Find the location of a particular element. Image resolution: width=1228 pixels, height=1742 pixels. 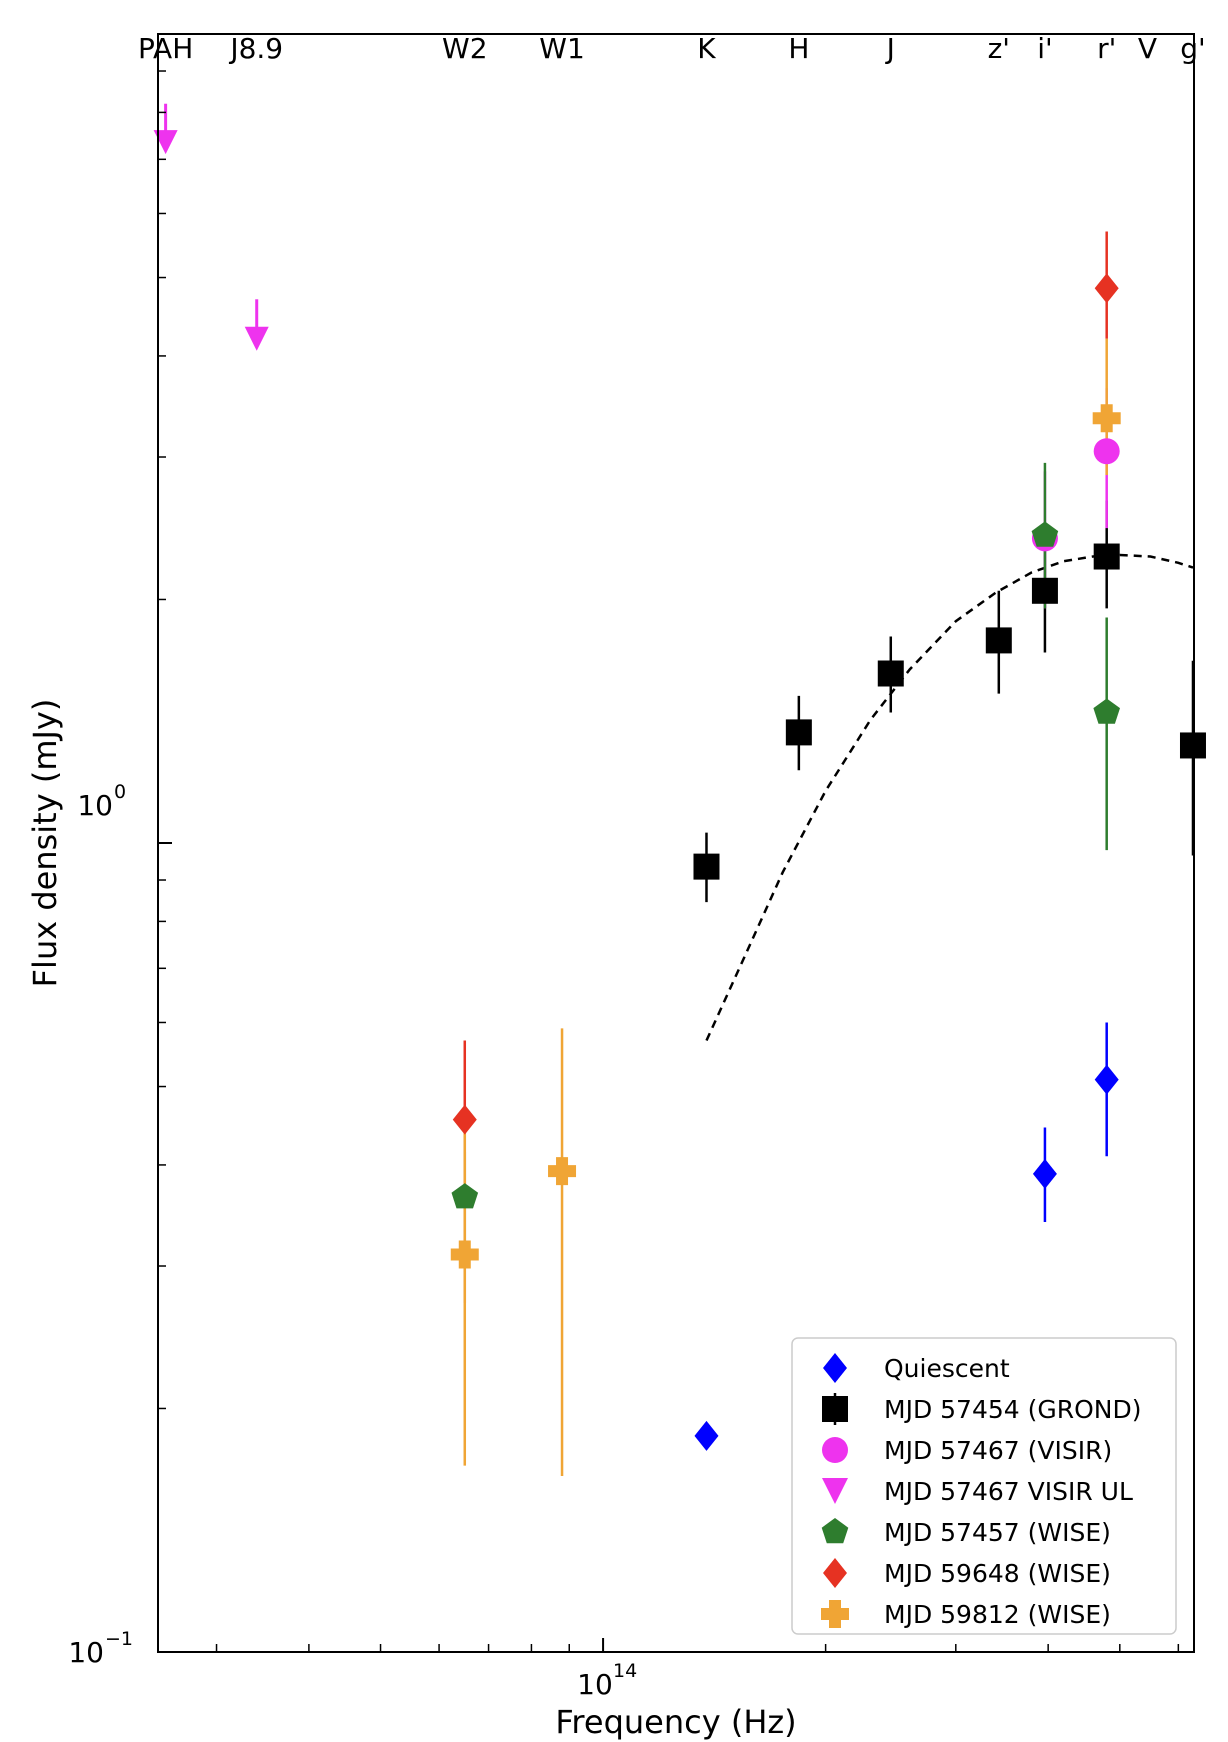

band-label: z' is located at coordinates (999, 48).